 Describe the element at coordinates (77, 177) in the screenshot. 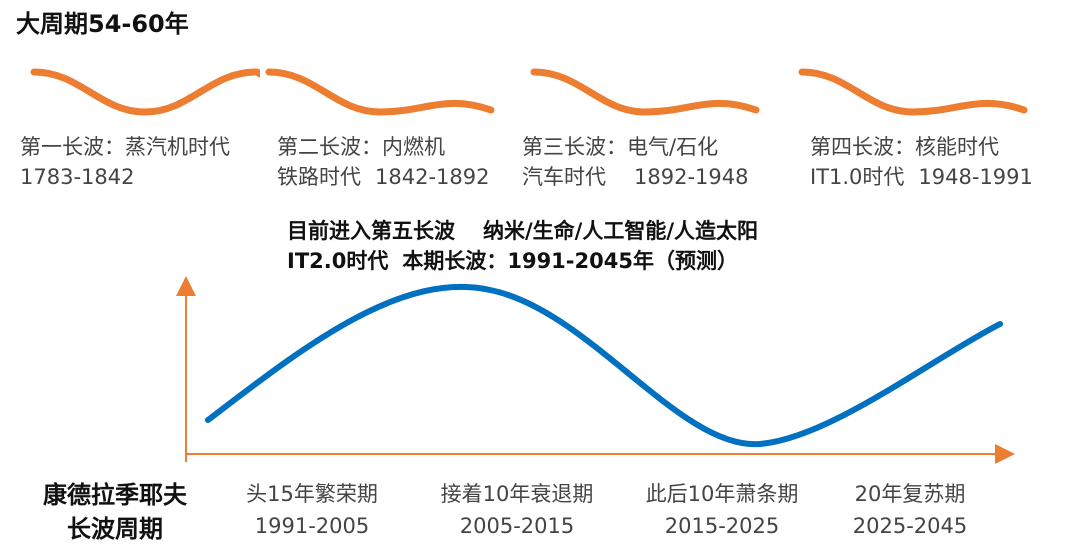

I see `wave-1-years: 1783-1842` at that location.